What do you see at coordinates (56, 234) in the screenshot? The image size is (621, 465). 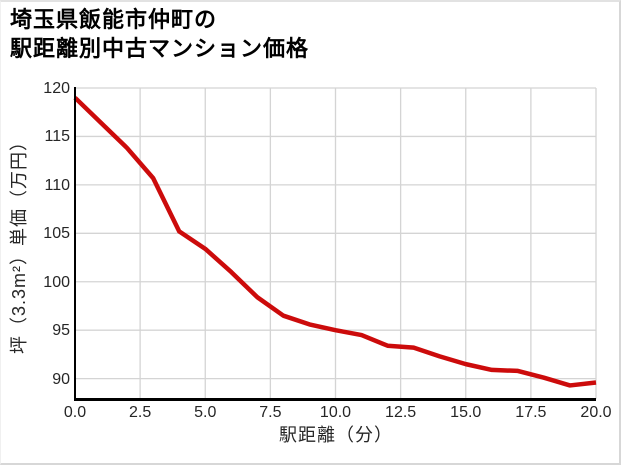 I see `y-tick-label: 105` at bounding box center [56, 234].